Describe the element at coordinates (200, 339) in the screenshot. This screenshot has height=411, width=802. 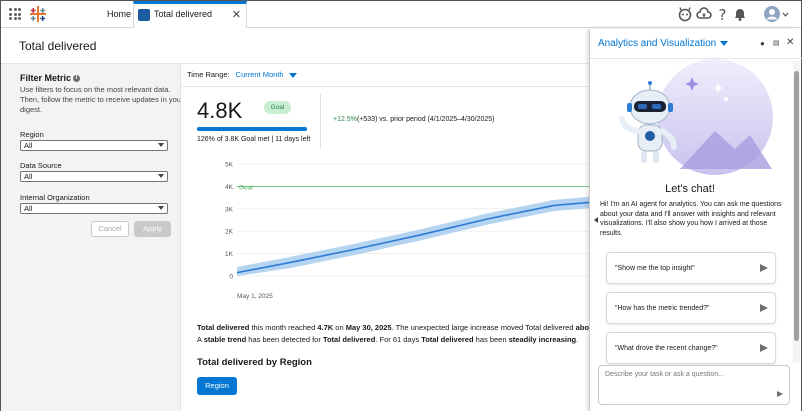
I see `insight-run: A` at that location.